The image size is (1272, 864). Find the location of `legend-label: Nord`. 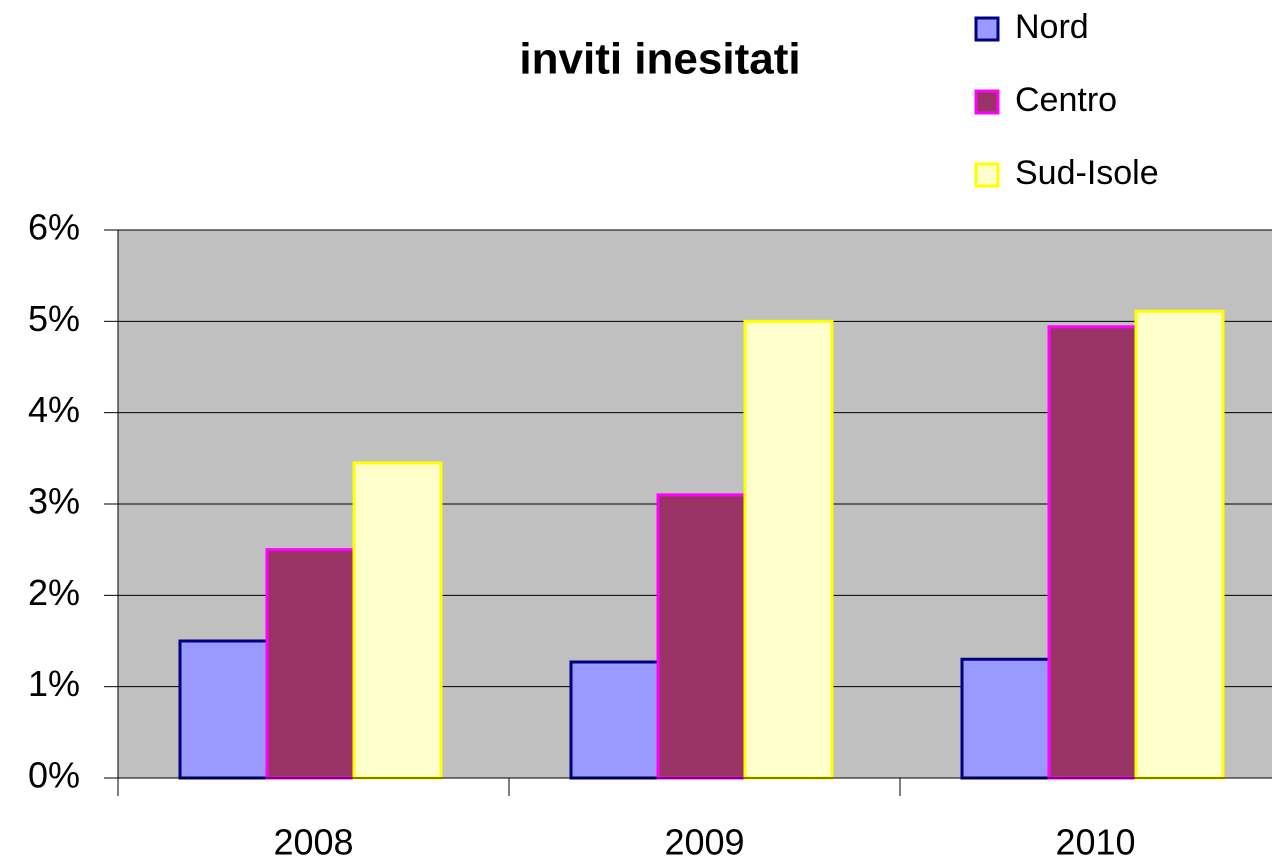

legend-label: Nord is located at coordinates (1052, 27).